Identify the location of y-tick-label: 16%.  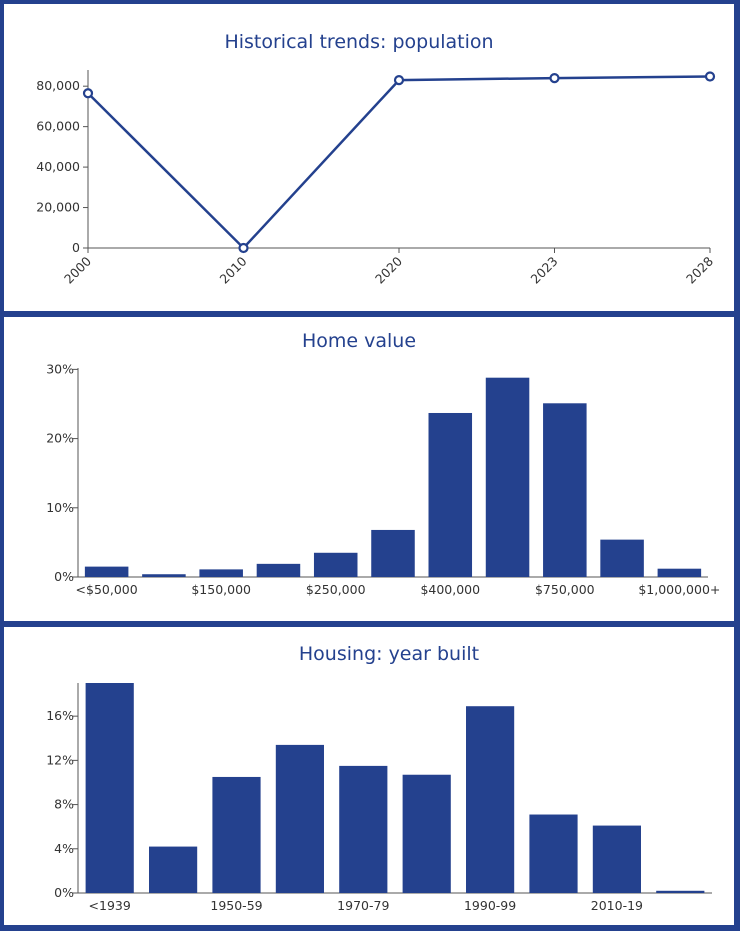
(60, 715).